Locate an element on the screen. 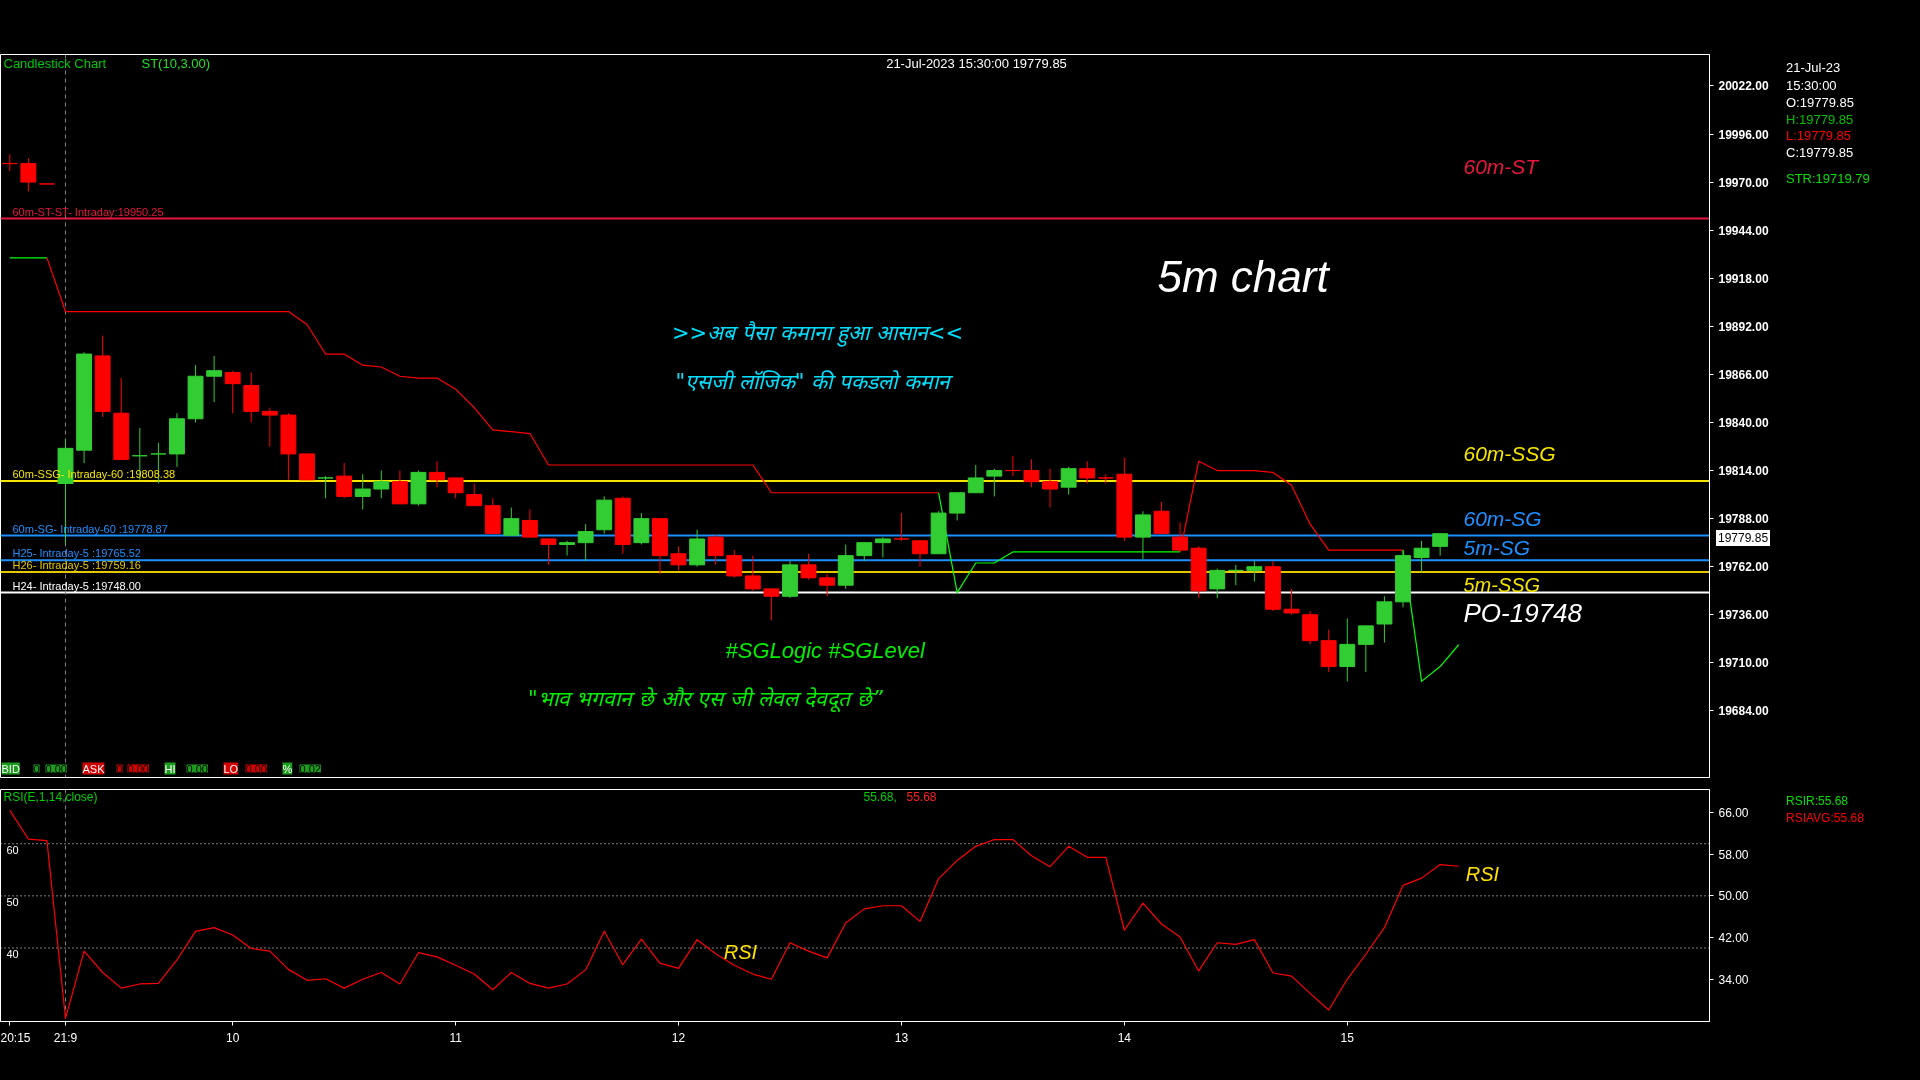 The height and width of the screenshot is (1080, 1920). y-tick-label: 19814.00 is located at coordinates (1743, 471).